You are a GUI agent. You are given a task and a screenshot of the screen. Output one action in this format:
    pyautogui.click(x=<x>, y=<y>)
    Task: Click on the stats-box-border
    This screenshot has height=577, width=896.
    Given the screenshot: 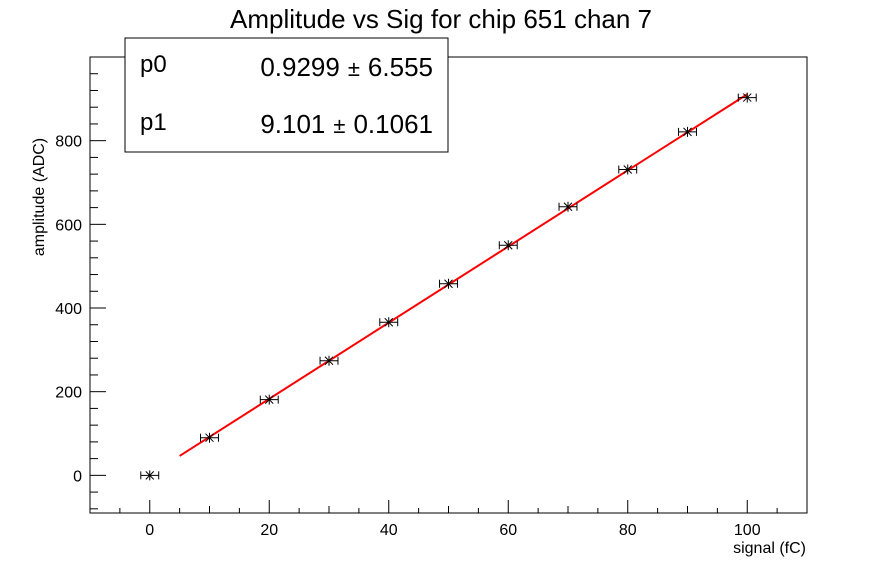 What is the action you would take?
    pyautogui.click(x=286, y=95)
    